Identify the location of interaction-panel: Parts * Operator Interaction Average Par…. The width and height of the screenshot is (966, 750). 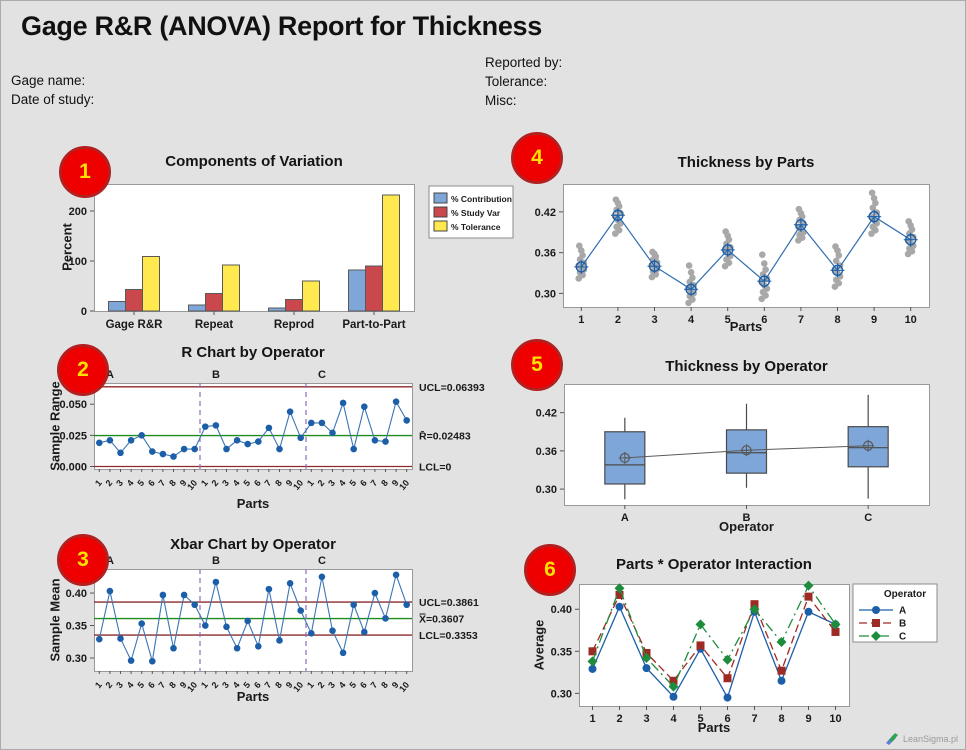
(733, 648).